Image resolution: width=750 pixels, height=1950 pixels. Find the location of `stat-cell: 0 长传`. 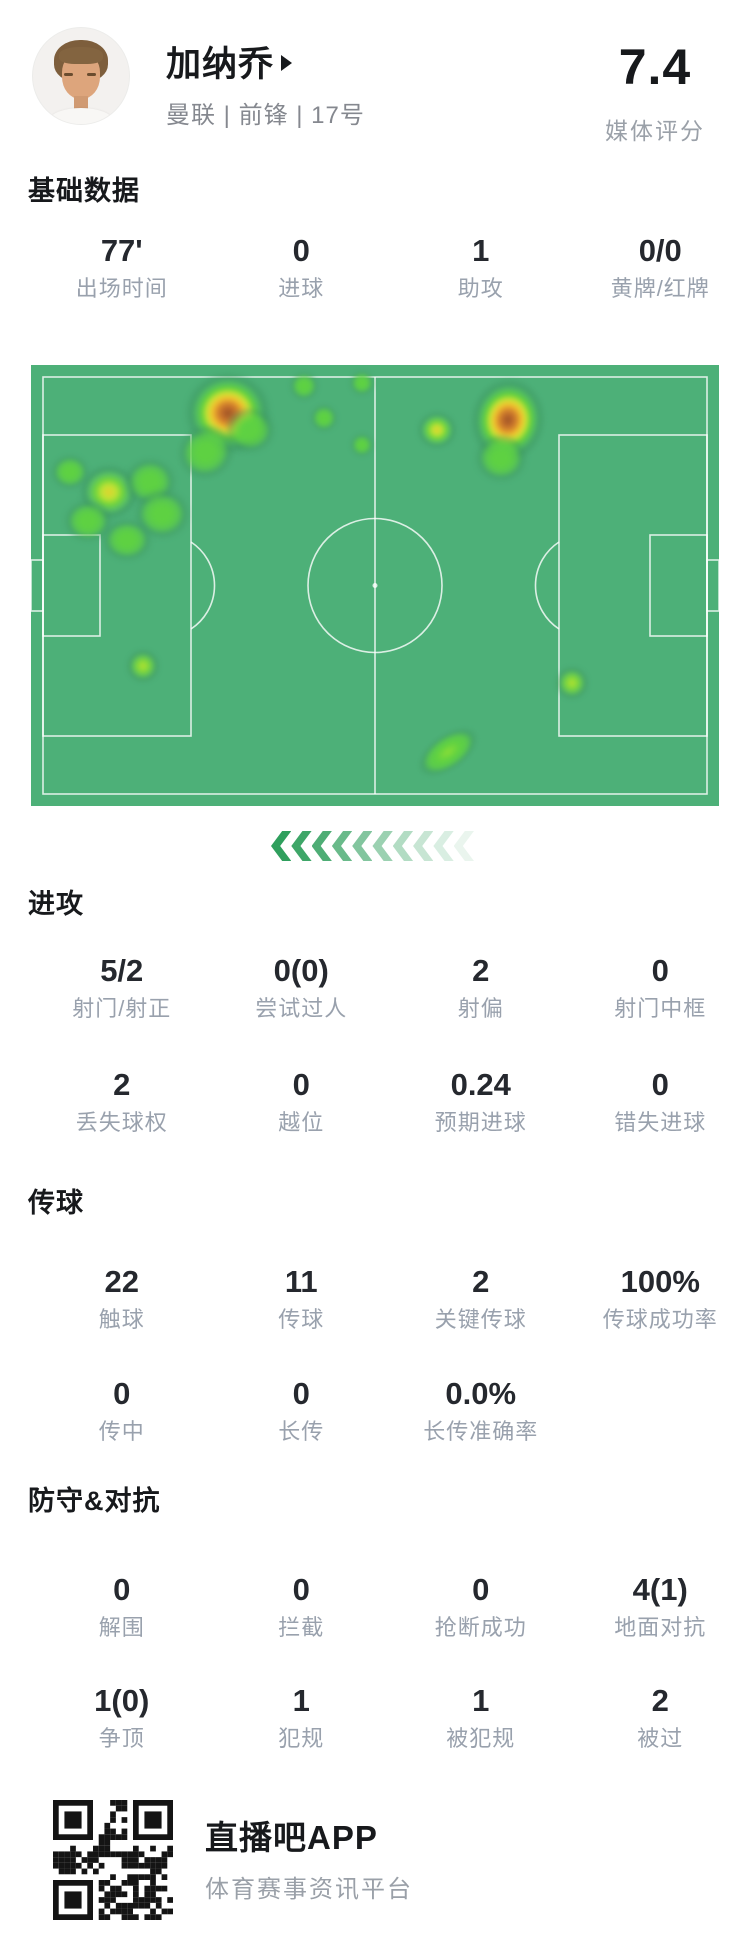

stat-cell: 0 长传 is located at coordinates (302, 1411).